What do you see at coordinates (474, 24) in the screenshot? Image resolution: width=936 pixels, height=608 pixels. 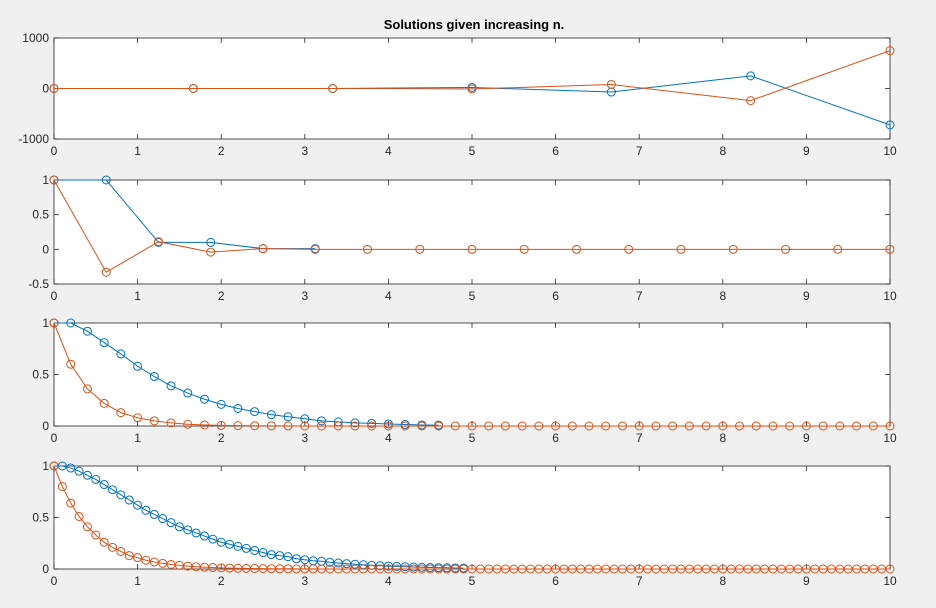 I see `figure-title: Solutions given increasing n.` at bounding box center [474, 24].